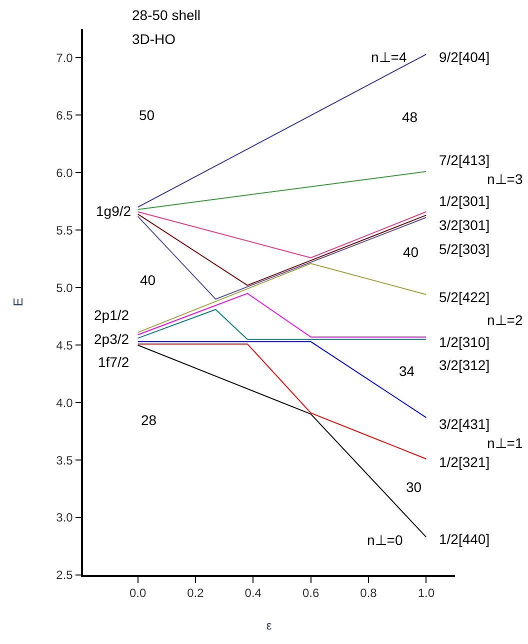 This screenshot has height=644, width=528. What do you see at coordinates (464, 342) in the screenshot?
I see `annotation: 1/2[310]` at bounding box center [464, 342].